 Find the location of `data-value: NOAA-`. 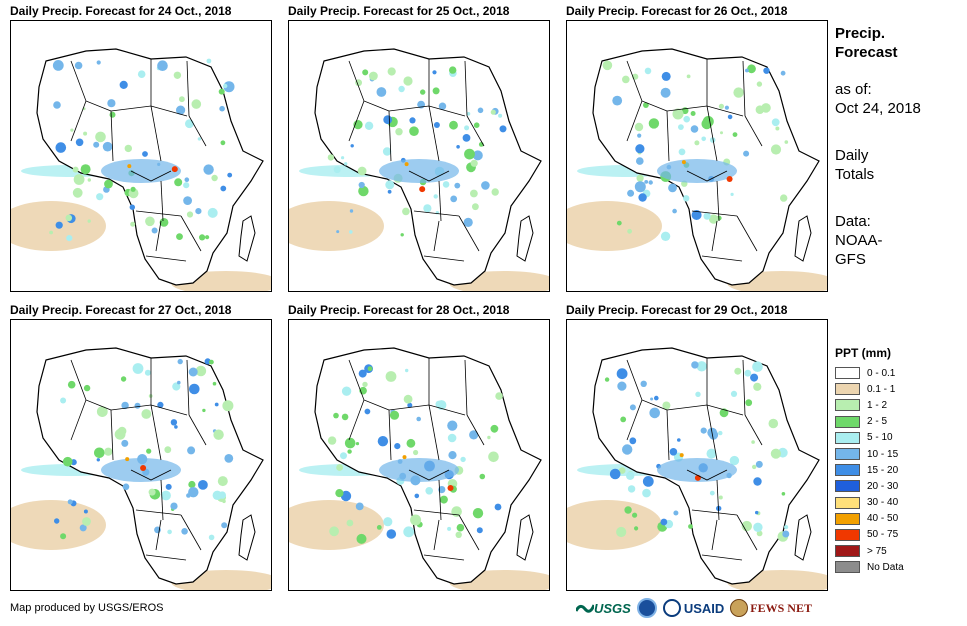

data-value: NOAA- is located at coordinates (859, 240).